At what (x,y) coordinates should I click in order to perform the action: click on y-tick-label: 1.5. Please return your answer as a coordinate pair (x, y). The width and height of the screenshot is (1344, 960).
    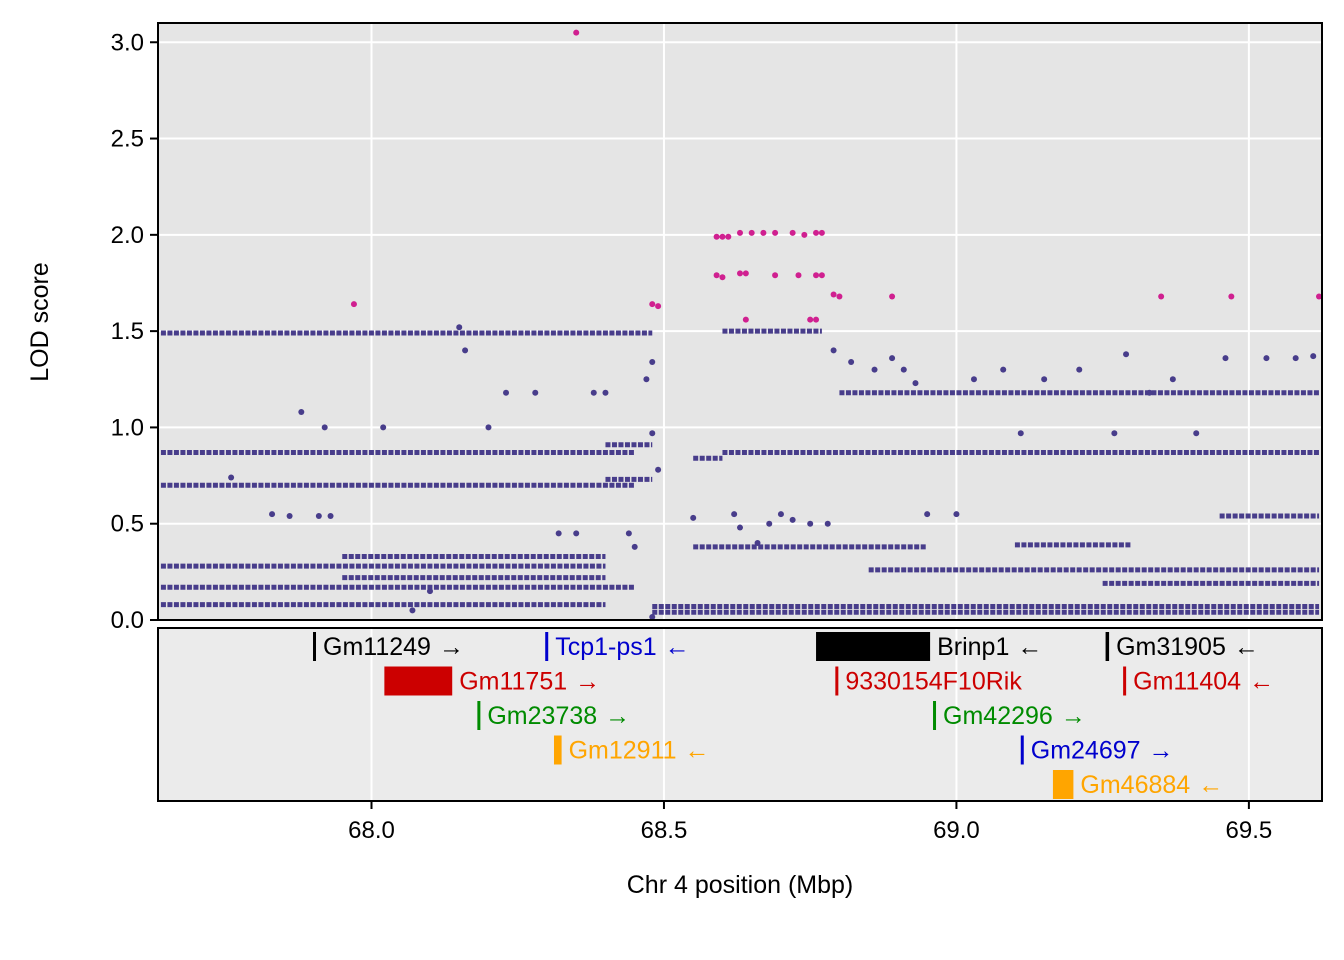
    Looking at the image, I should click on (127, 331).